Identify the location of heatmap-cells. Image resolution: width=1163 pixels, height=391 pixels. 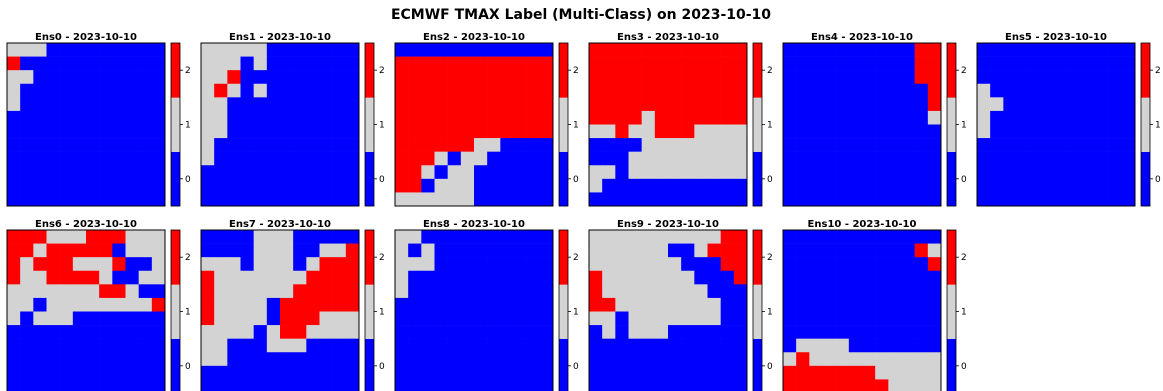
(280, 310).